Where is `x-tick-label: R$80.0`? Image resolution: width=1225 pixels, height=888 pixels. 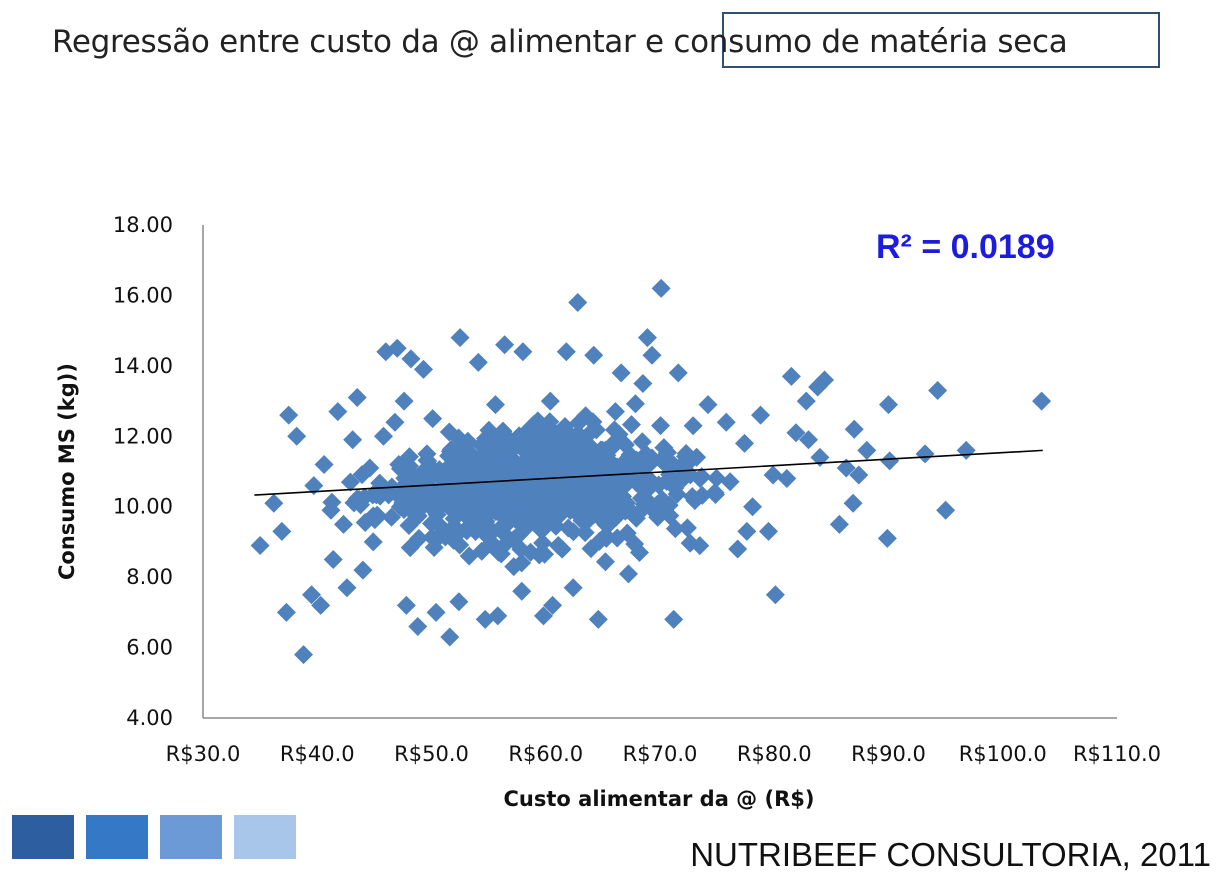
x-tick-label: R$80.0 is located at coordinates (774, 754).